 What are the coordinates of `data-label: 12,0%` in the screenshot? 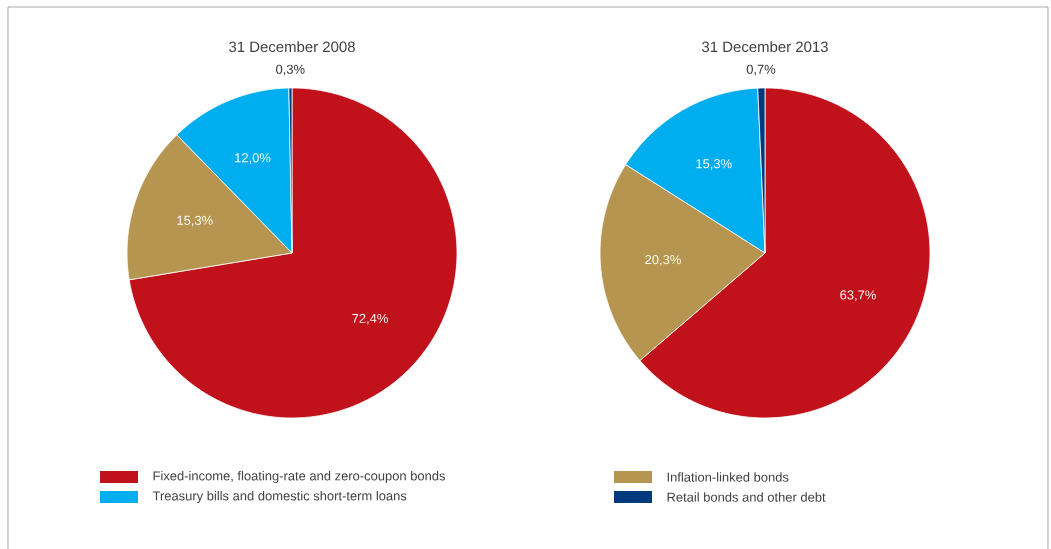 It's located at (253, 158).